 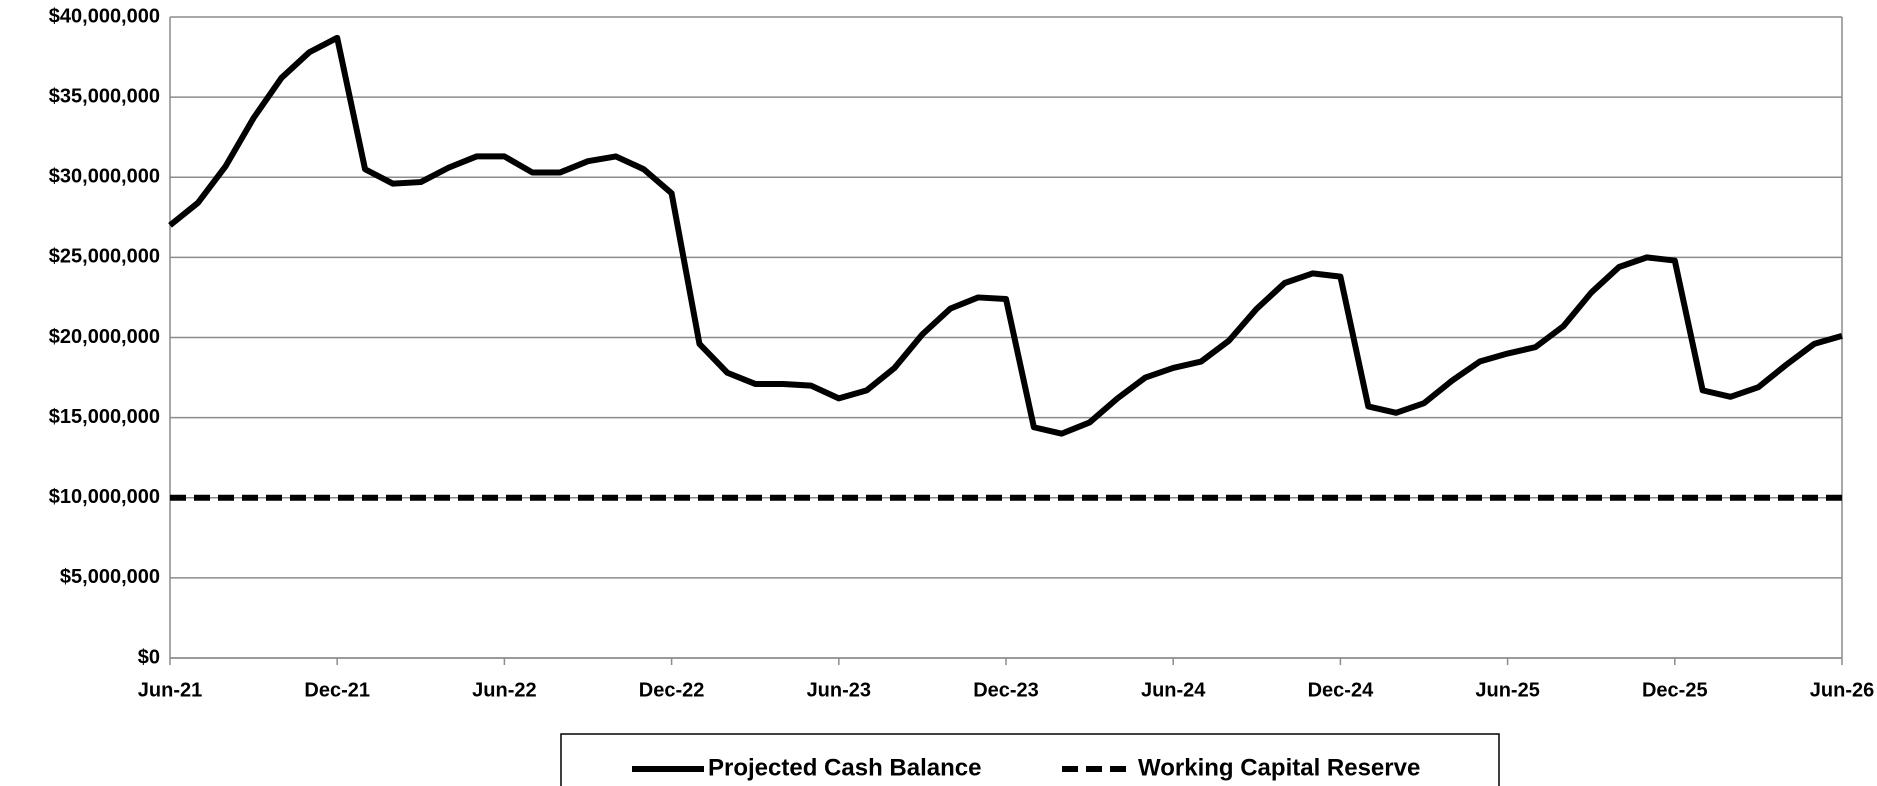 I want to click on x-tick-label: Jun-25, so click(x=1507, y=690).